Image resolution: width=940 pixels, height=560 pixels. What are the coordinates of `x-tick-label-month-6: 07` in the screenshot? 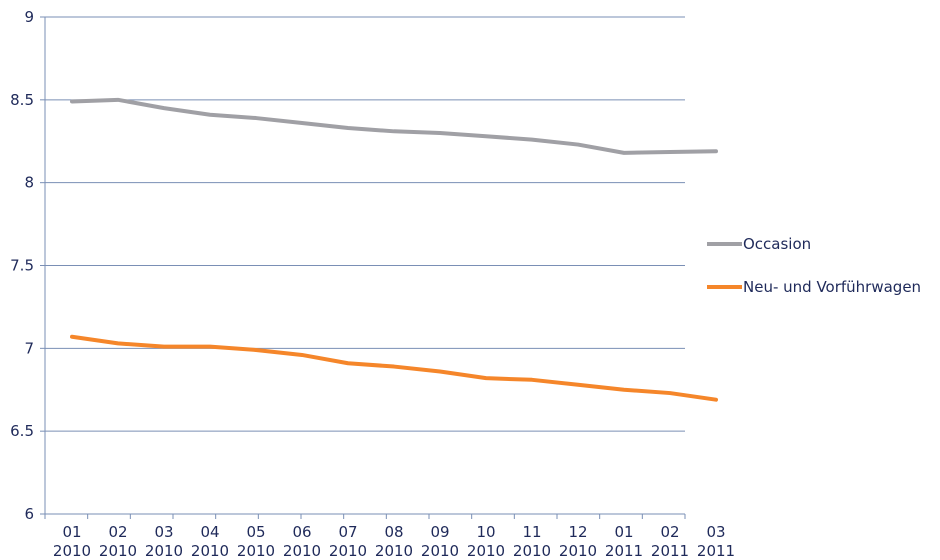 It's located at (347, 532).